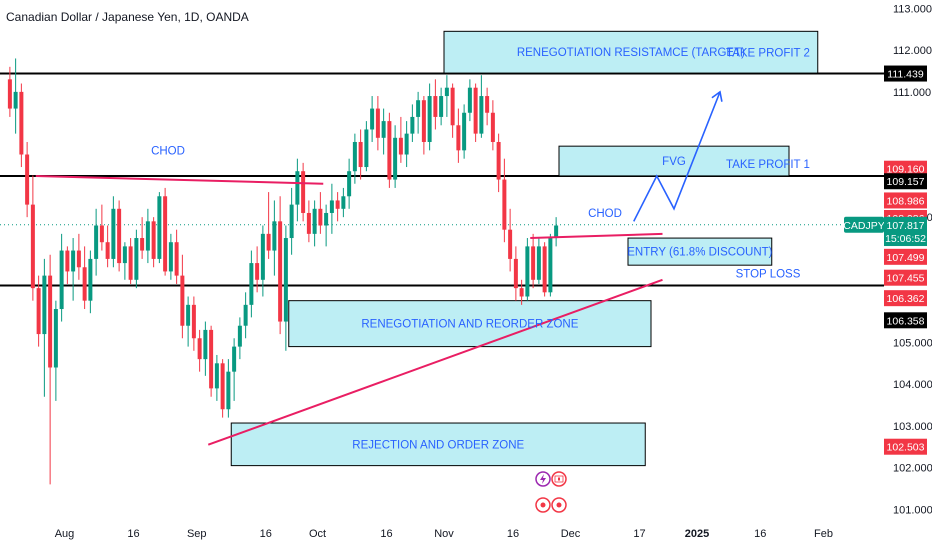 This screenshot has height=555, width=932. Describe the element at coordinates (317, 534) in the screenshot. I see `x-tick-label: Oct` at that location.